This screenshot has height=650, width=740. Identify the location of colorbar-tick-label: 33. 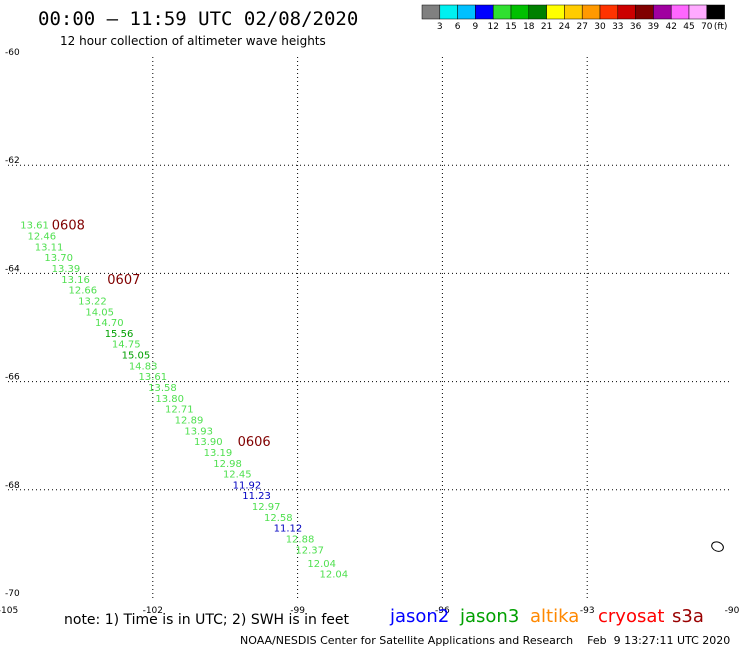
(617, 27).